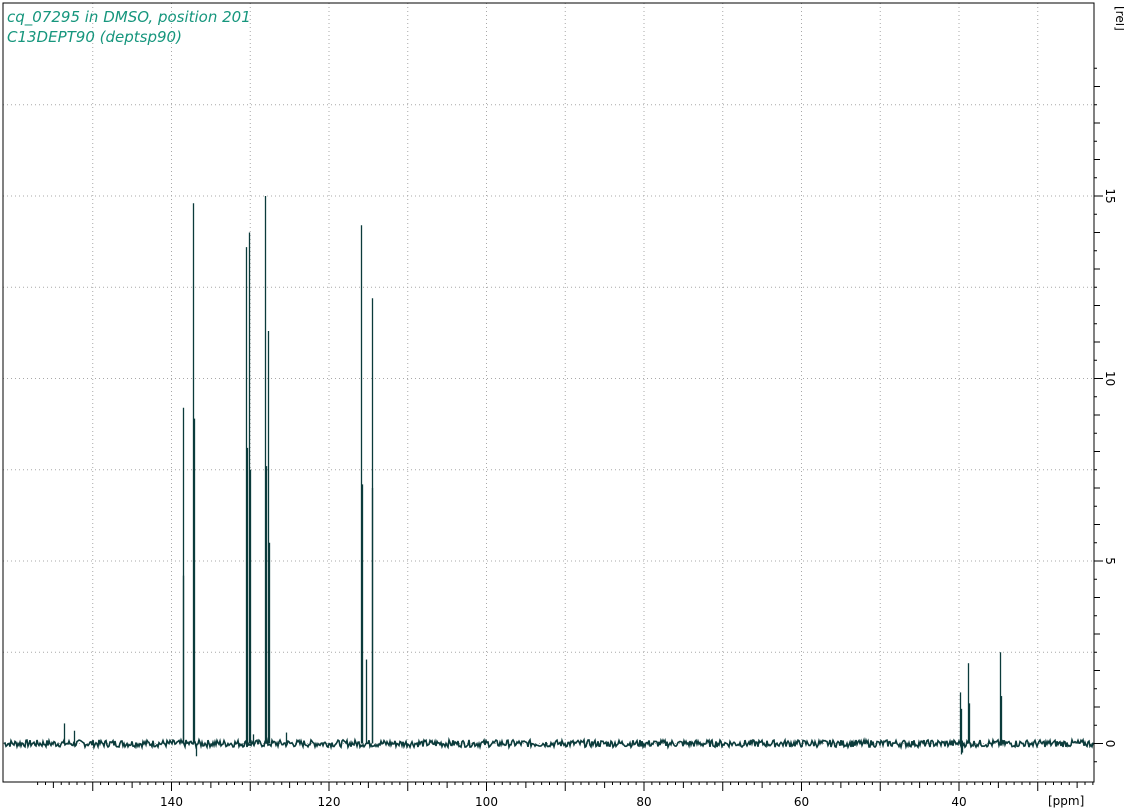  Describe the element at coordinates (643, 802) in the screenshot. I see `x-tick-label: 80` at that location.